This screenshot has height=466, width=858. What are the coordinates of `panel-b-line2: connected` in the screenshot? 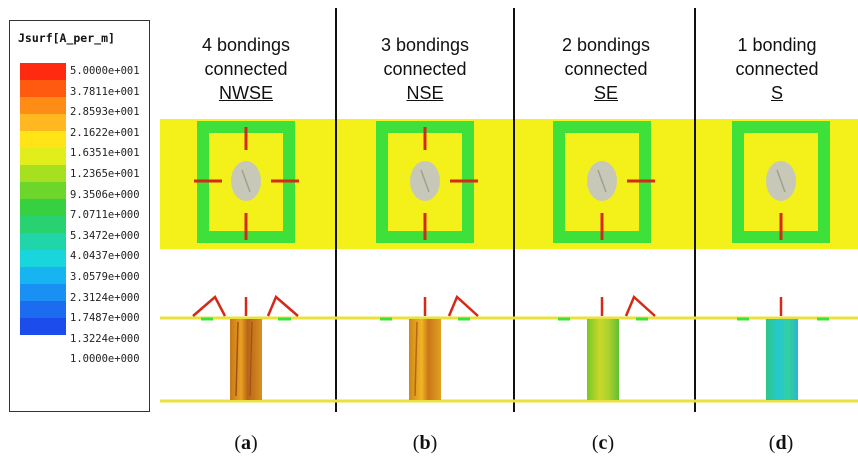 It's located at (425, 69).